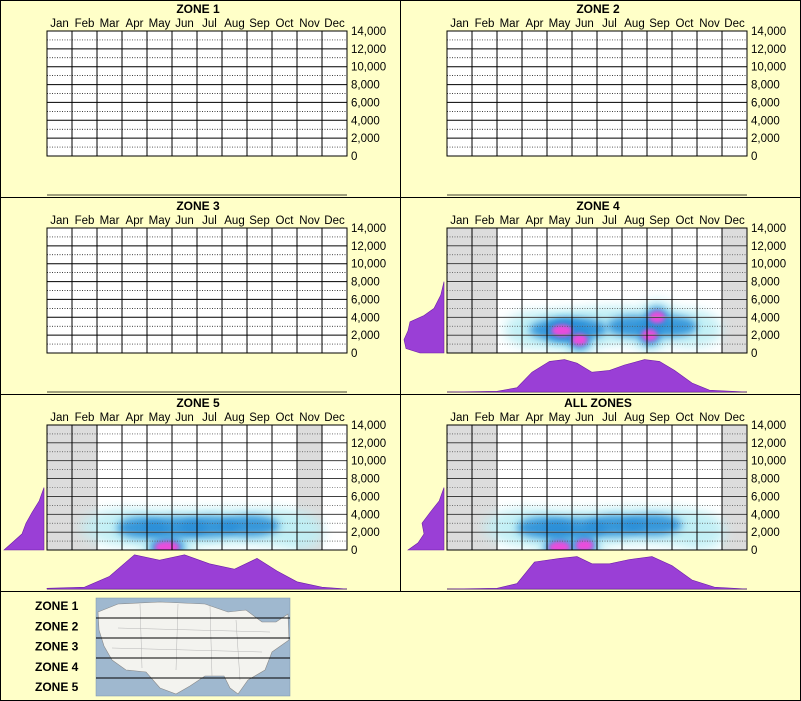 The height and width of the screenshot is (701, 801). Describe the element at coordinates (57, 647) in the screenshot. I see `legend-zone-label: ZONE 3` at that location.